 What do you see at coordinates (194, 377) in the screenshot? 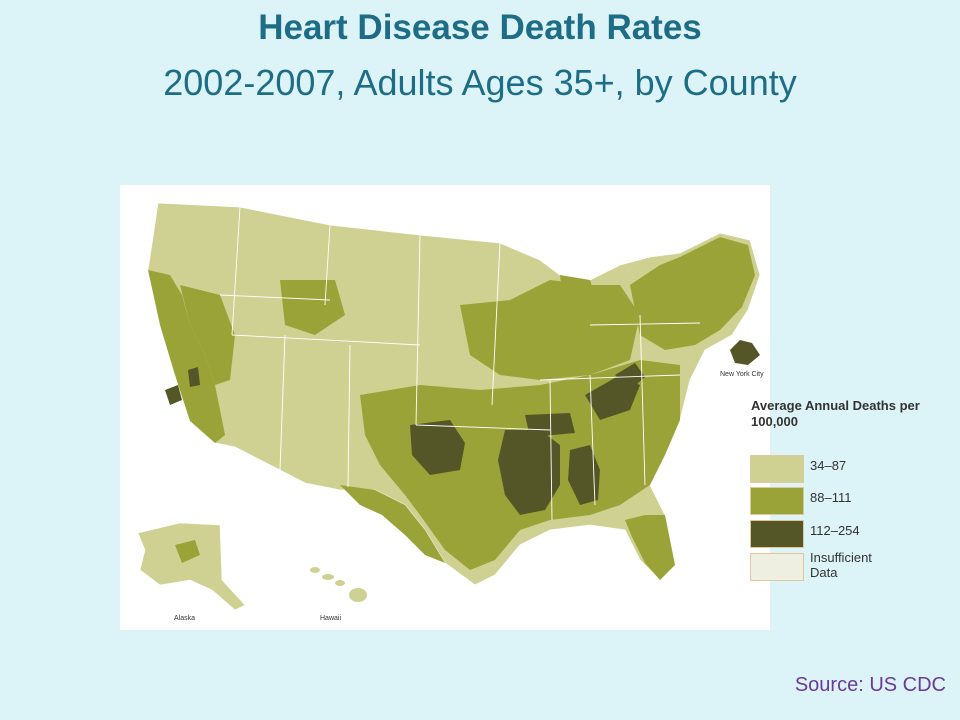
I see `region-high-nevada` at bounding box center [194, 377].